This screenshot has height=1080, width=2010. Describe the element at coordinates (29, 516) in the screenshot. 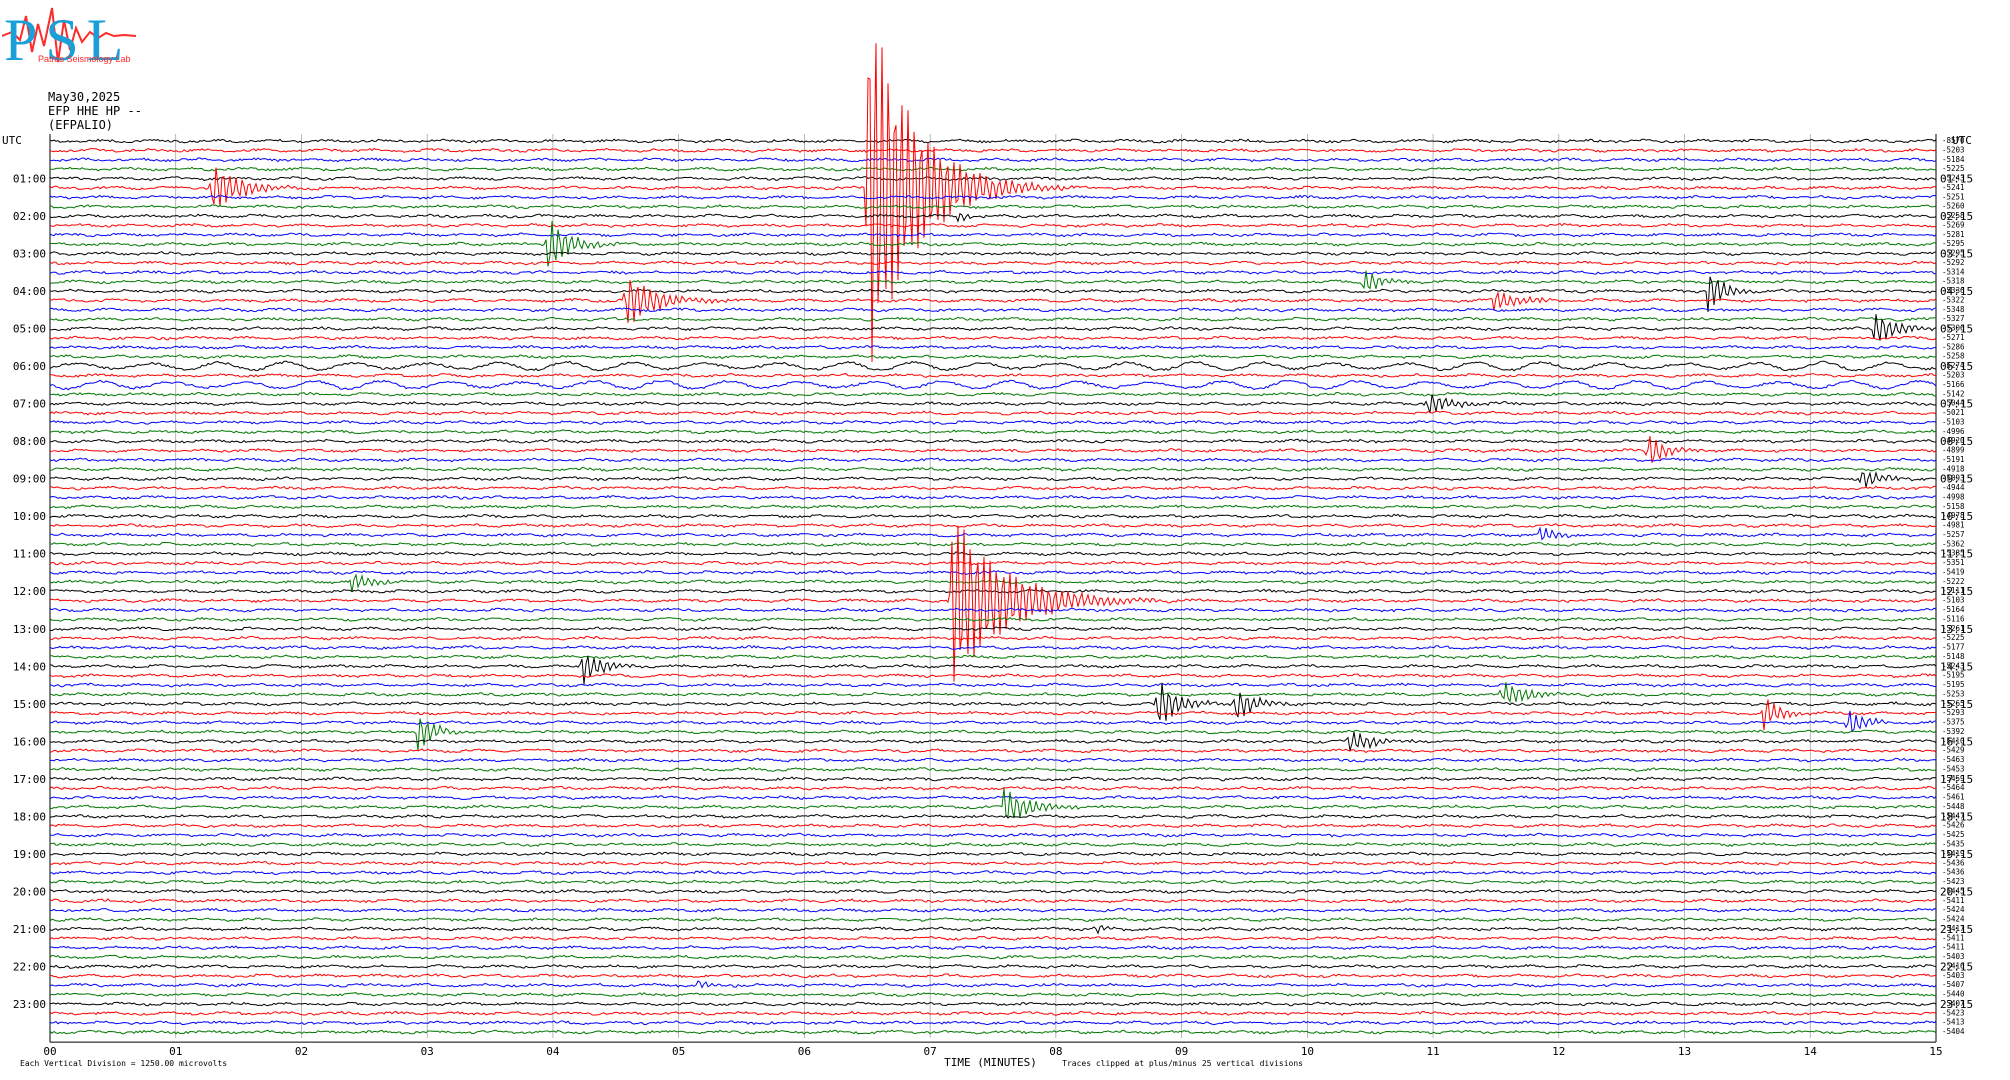

I see `hour-label-left: 10:00` at that location.